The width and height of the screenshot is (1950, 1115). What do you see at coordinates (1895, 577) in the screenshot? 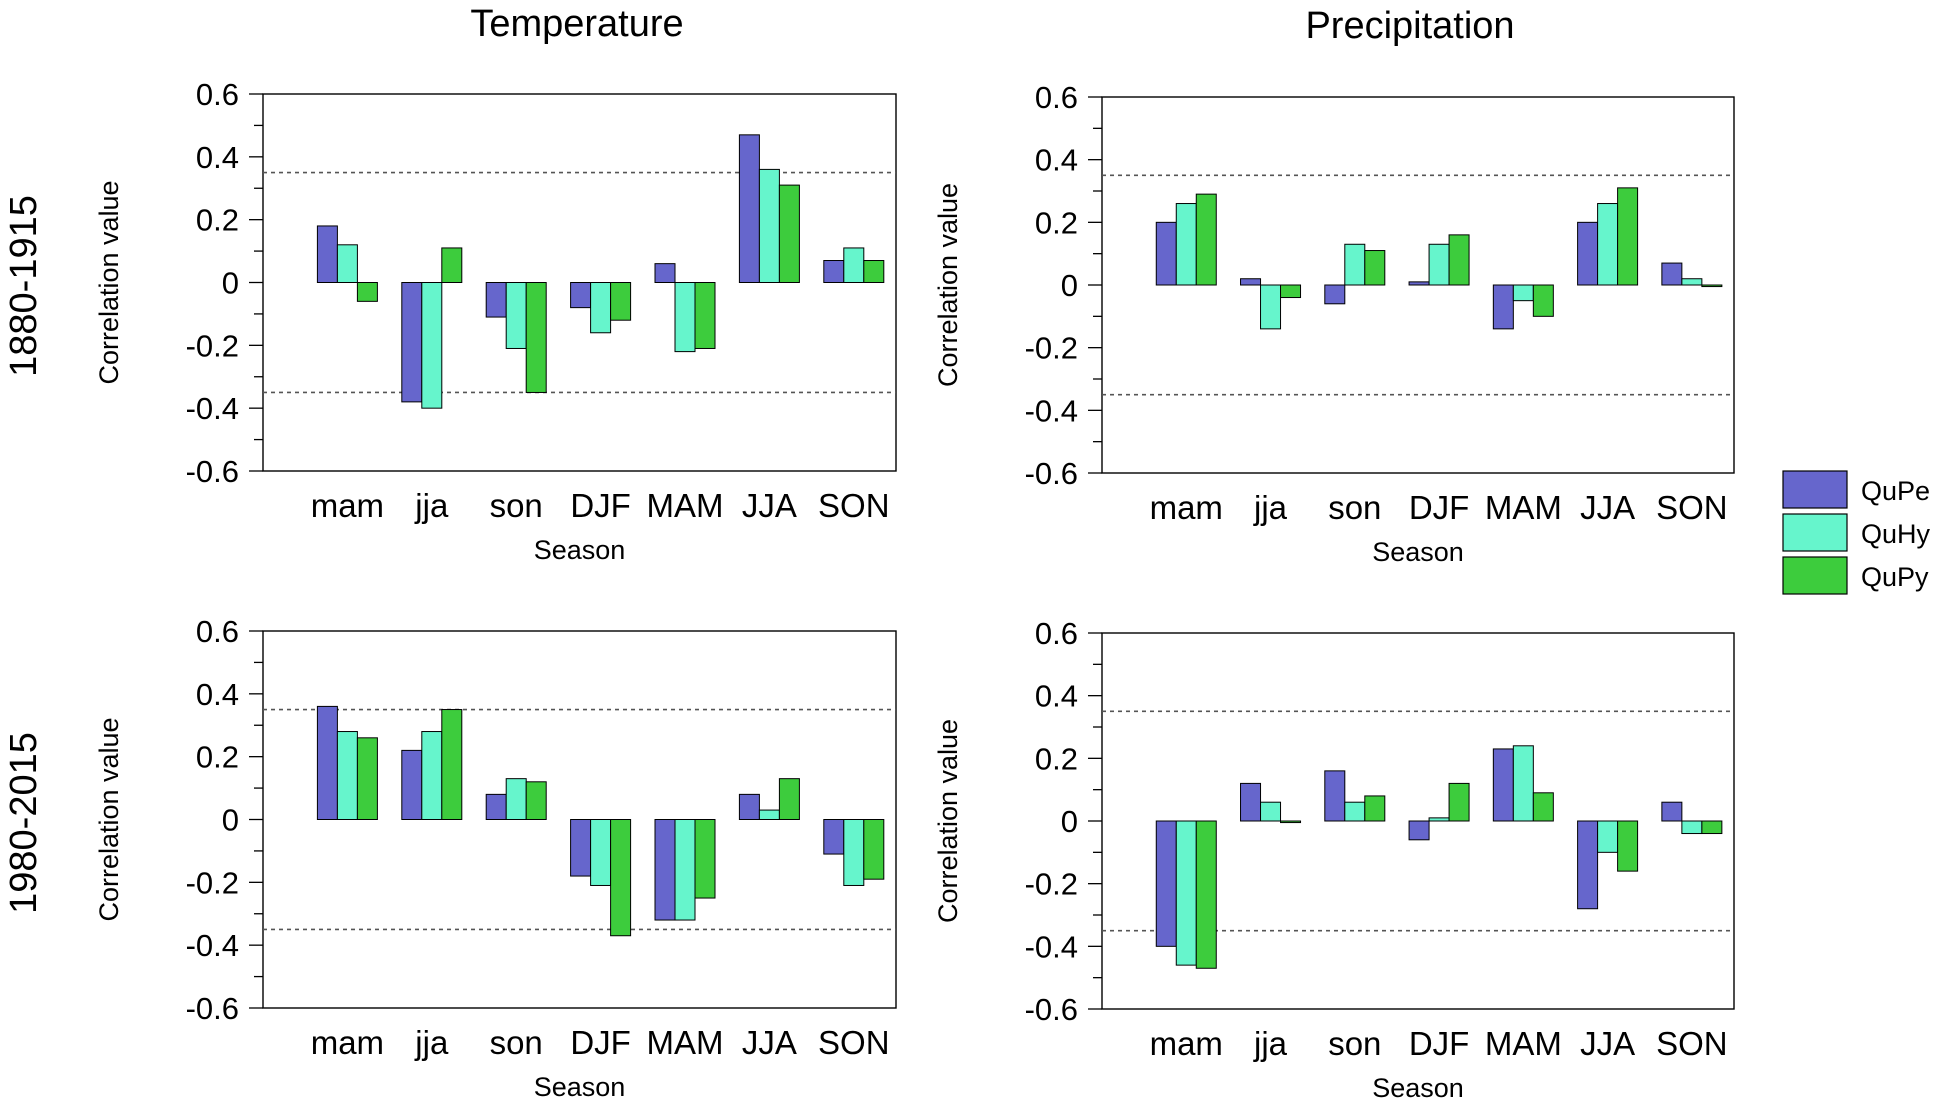
I see `legend-label-qupy: QuPy` at bounding box center [1895, 577].